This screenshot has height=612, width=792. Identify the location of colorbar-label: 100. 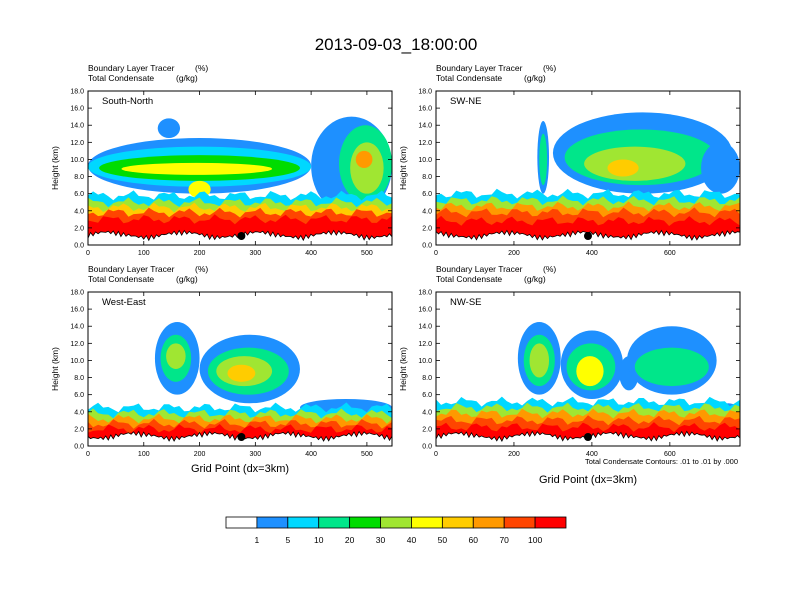
(535, 540).